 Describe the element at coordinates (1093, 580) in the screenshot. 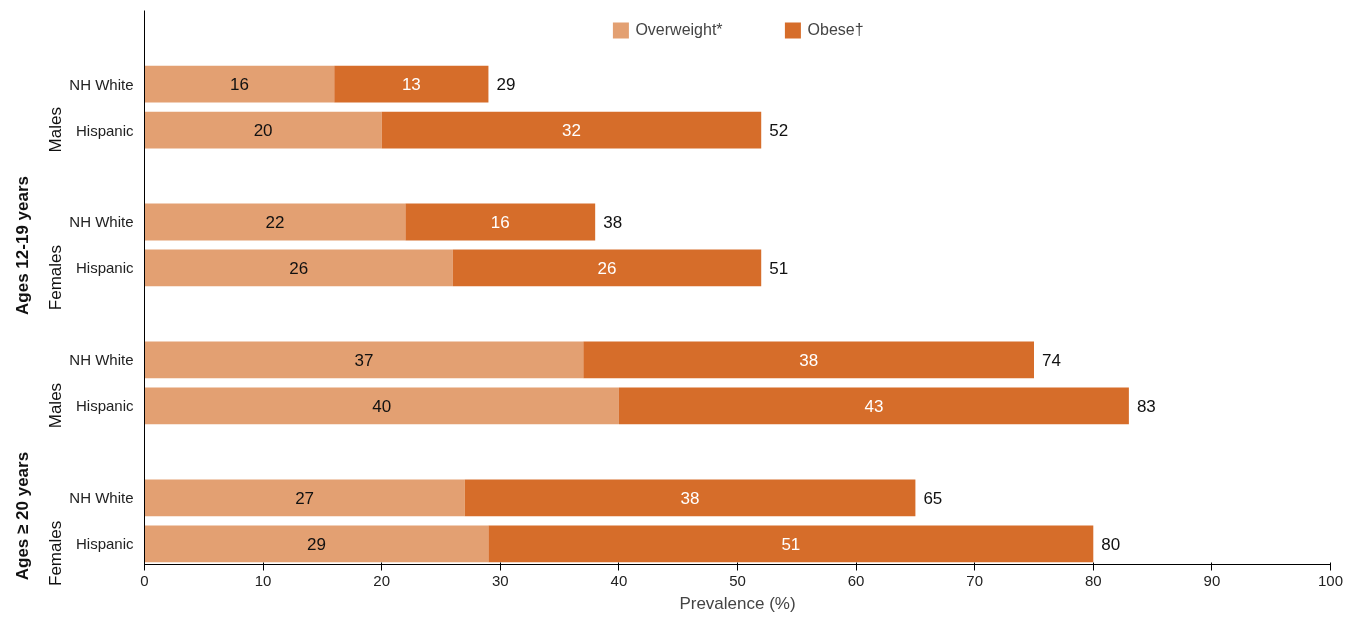

I see `x-tick-label: 80` at that location.